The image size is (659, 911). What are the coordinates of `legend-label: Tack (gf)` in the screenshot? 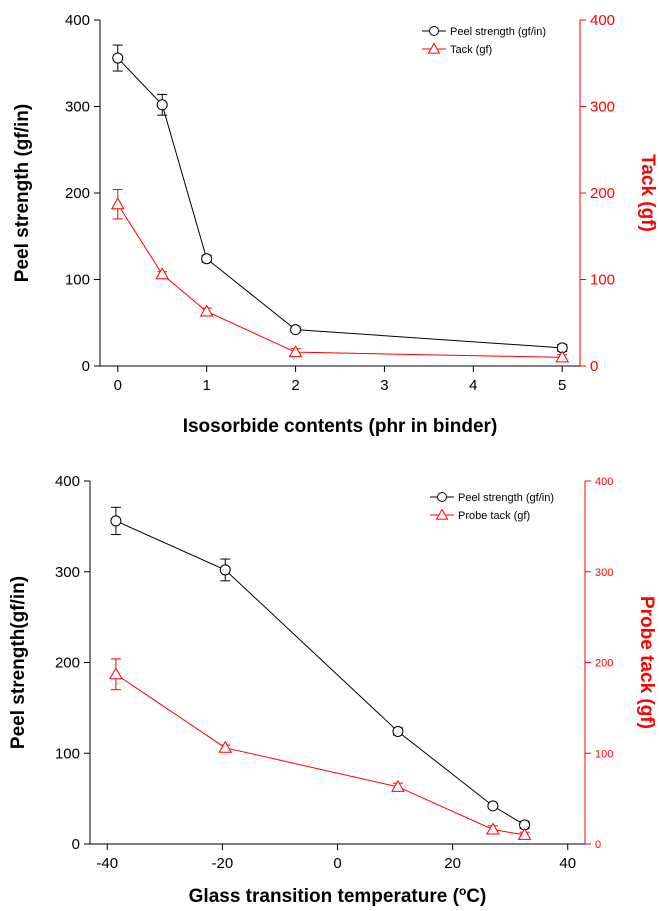 It's located at (471, 50).